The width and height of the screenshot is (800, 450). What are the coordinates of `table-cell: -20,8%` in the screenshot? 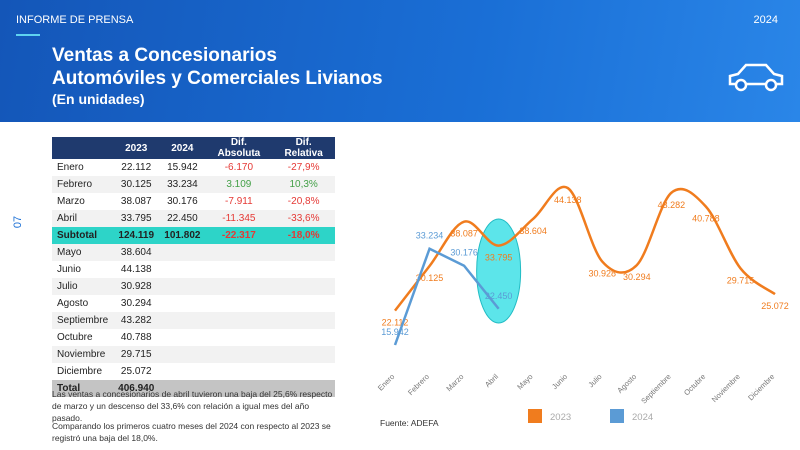 It's located at (303, 201).